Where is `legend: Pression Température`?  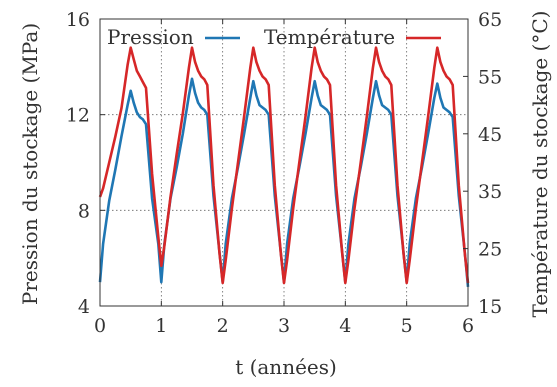 legend: Pression Température is located at coordinates (274, 37).